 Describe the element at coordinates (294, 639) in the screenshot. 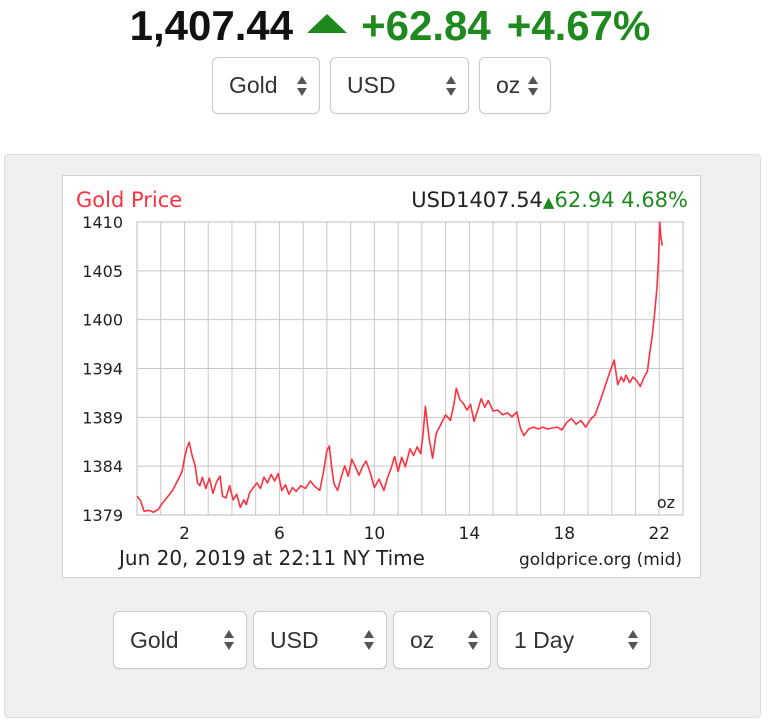

I see `currency-select-bottom-value: USD` at that location.